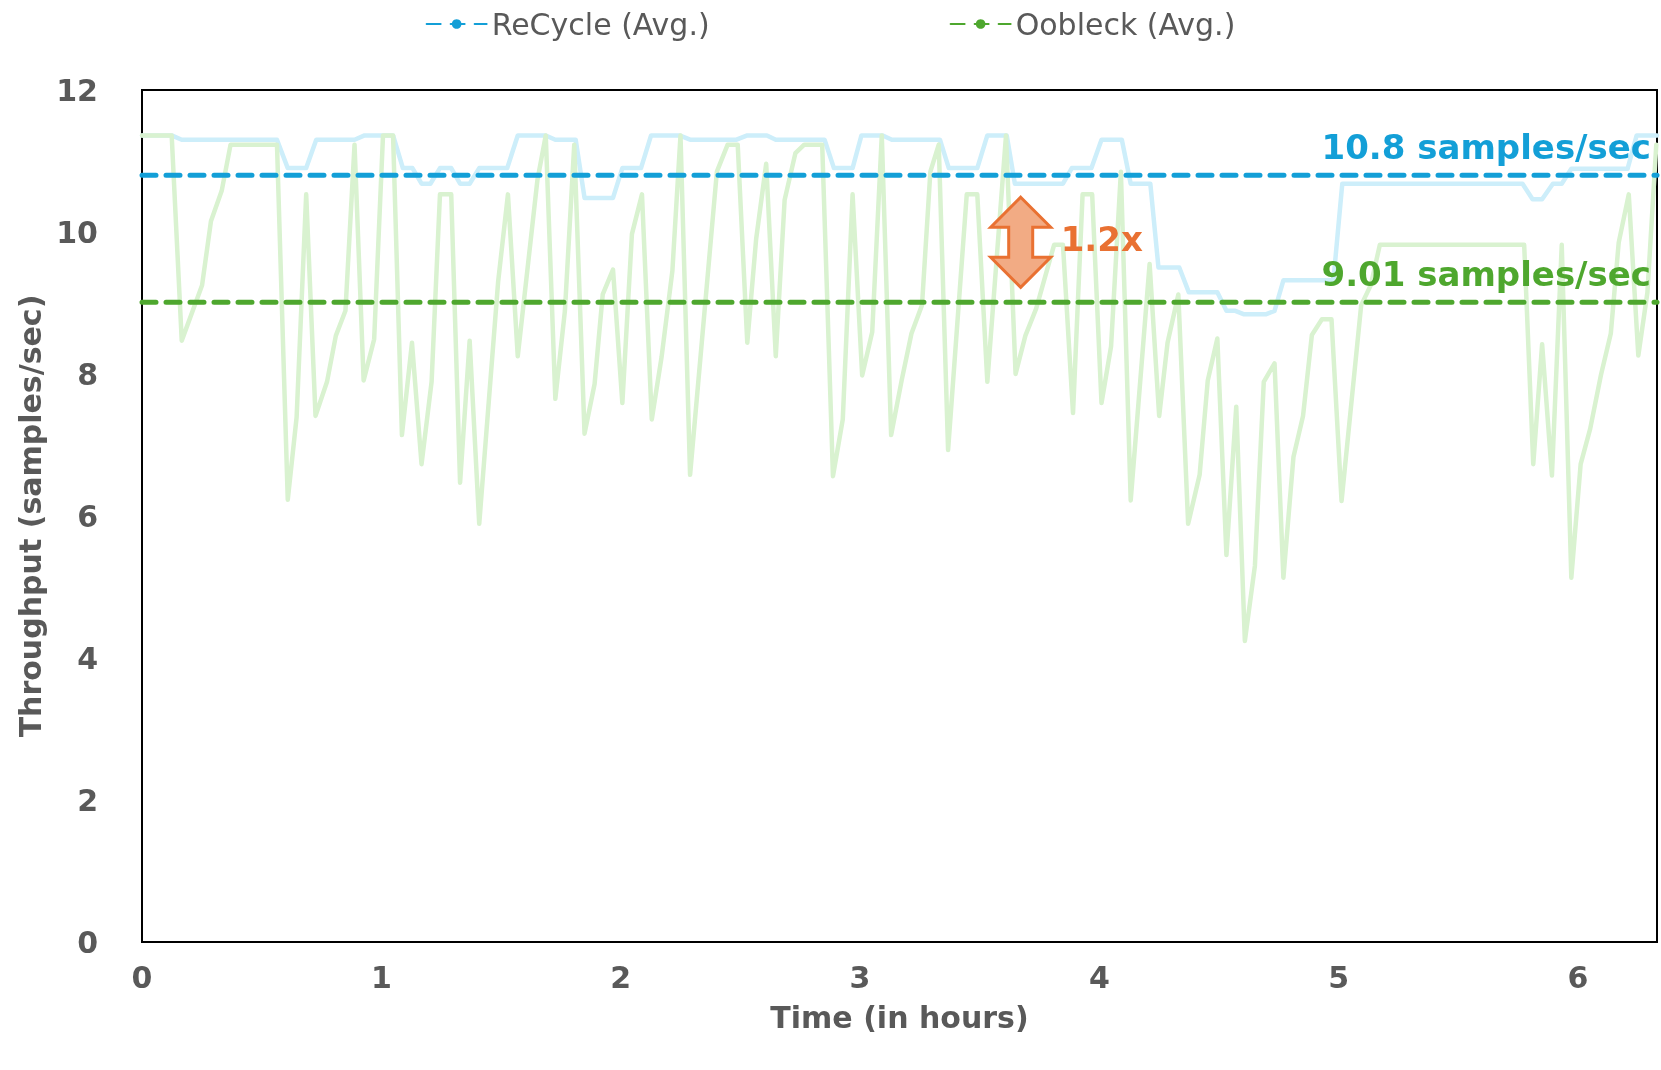 Image resolution: width=1661 pixels, height=1070 pixels. Describe the element at coordinates (1486, 274) in the screenshot. I see `annotation: 9.01 samples/sec` at that location.